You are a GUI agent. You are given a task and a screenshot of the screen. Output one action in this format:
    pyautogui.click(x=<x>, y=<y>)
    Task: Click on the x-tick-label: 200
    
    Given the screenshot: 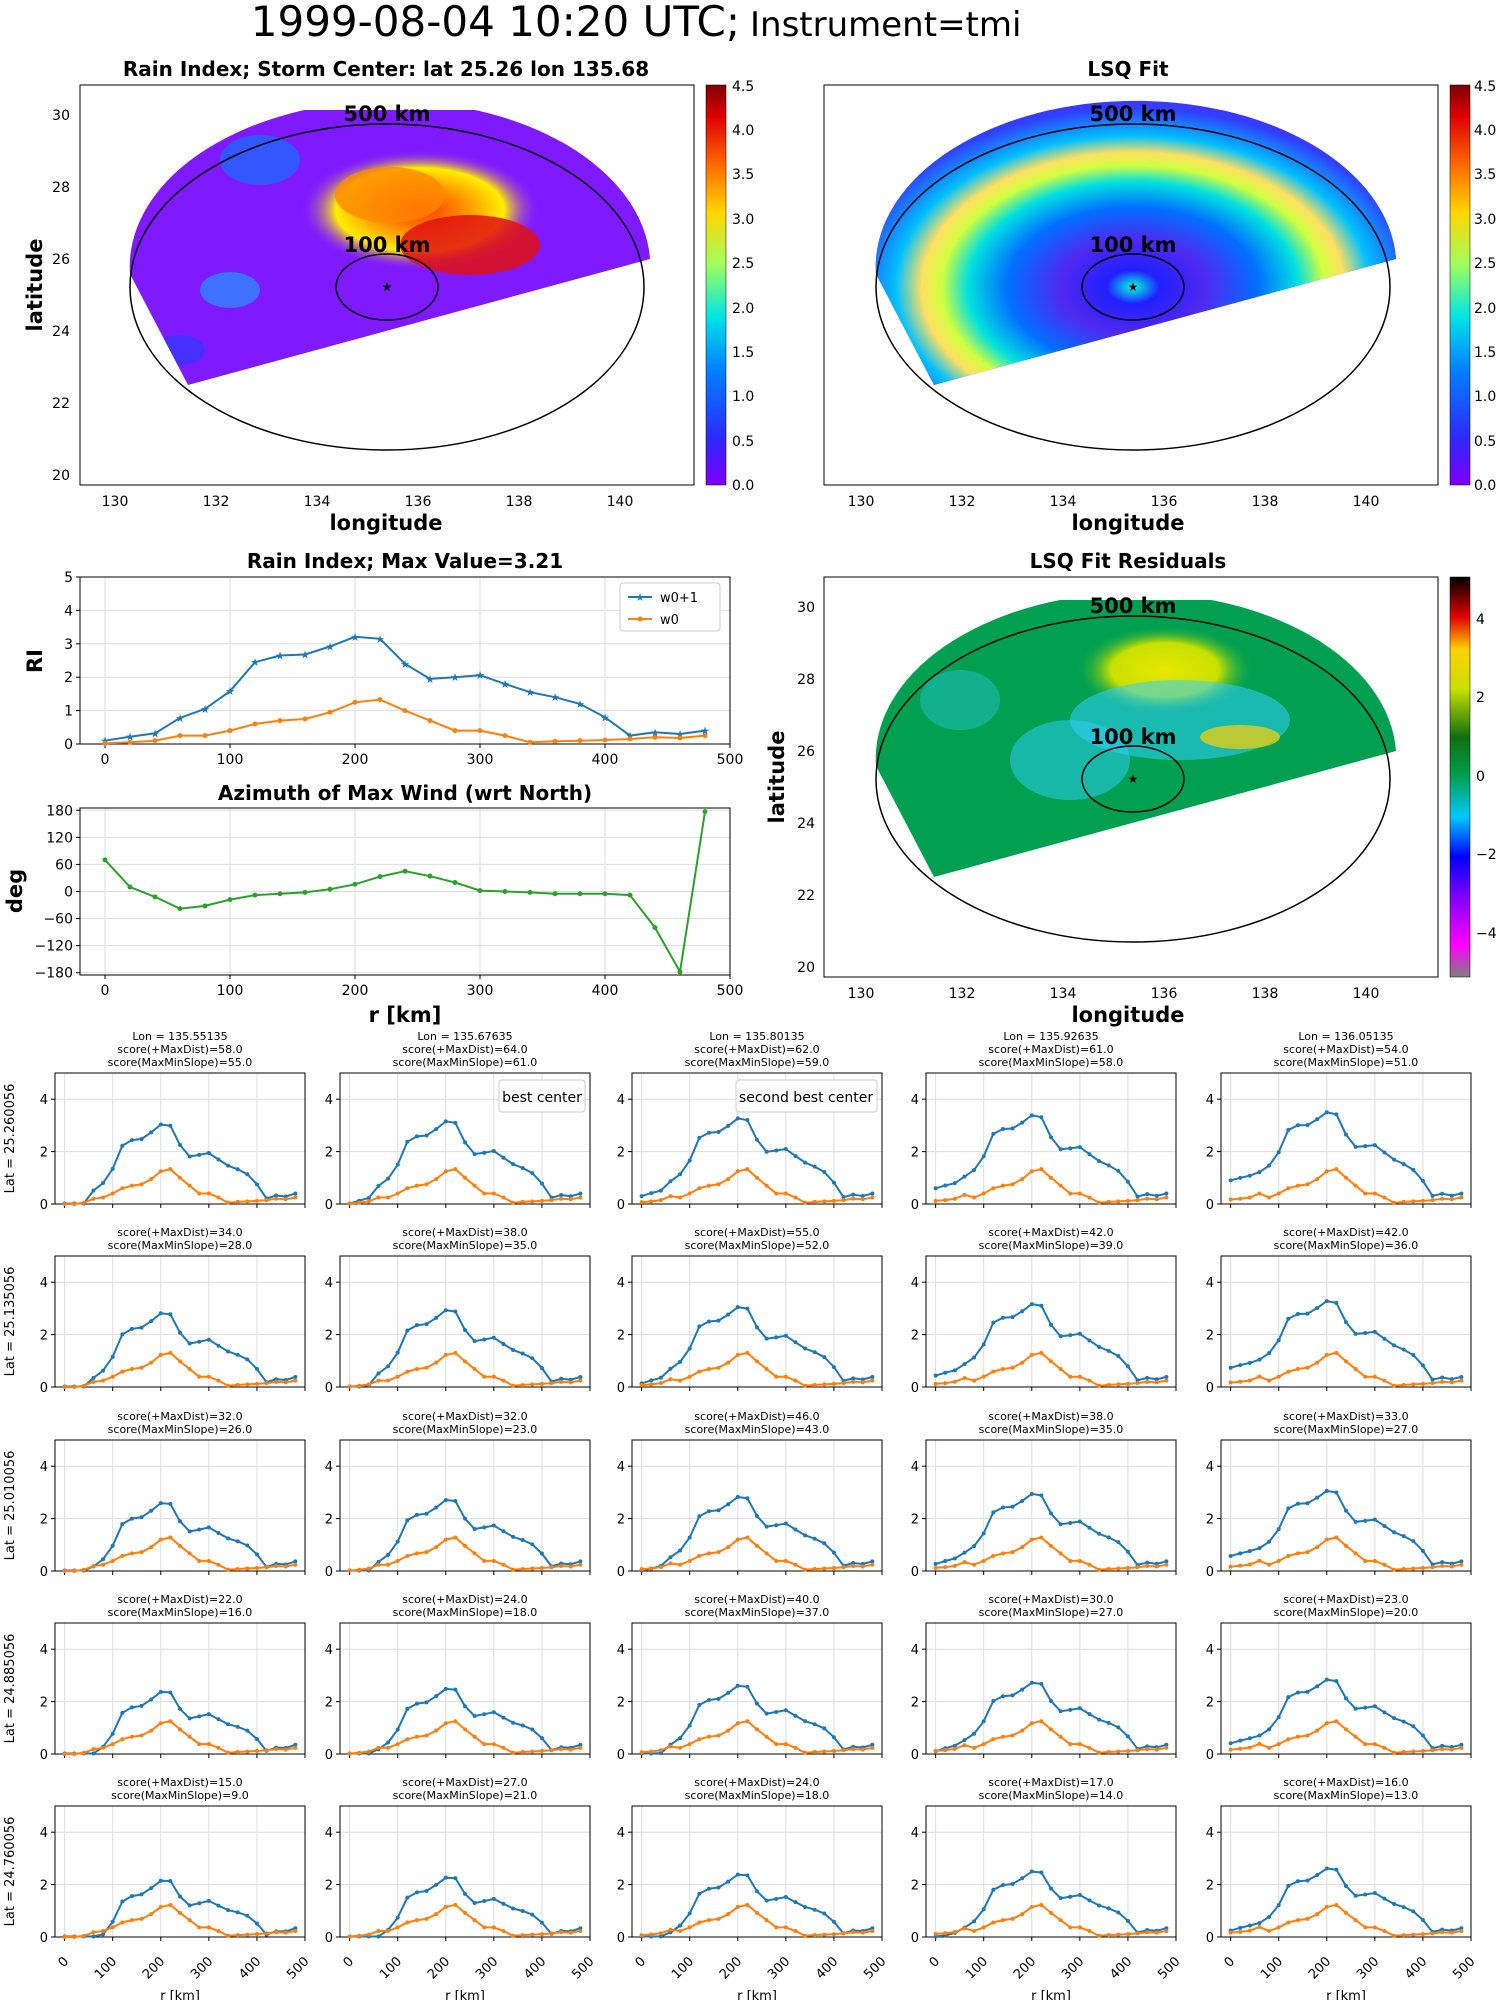 What is the action you would take?
    pyautogui.click(x=1025, y=1968)
    